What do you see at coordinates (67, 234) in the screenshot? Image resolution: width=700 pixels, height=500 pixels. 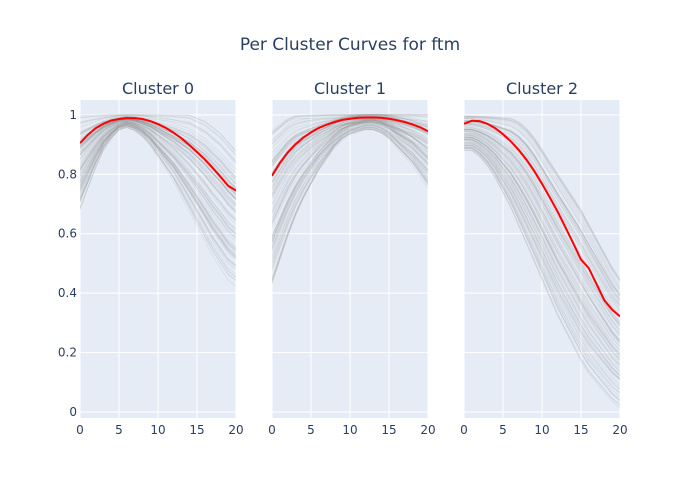 I see `y-tick-label: 0.6` at bounding box center [67, 234].